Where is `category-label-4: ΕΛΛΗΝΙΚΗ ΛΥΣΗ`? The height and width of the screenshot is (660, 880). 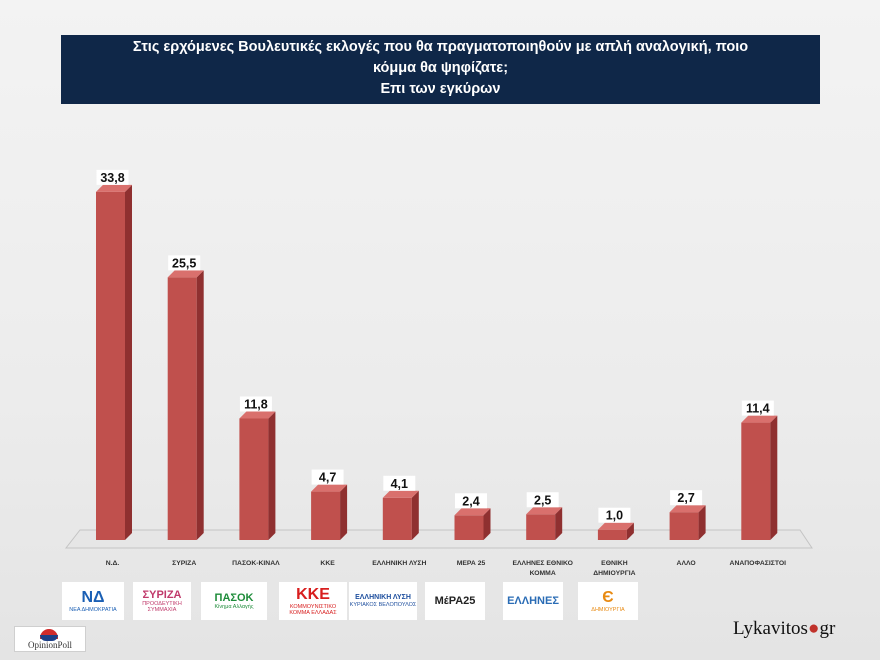
category-label-4: ΕΛΛΗΝΙΚΗ ΛΥΣΗ is located at coordinates (399, 563).